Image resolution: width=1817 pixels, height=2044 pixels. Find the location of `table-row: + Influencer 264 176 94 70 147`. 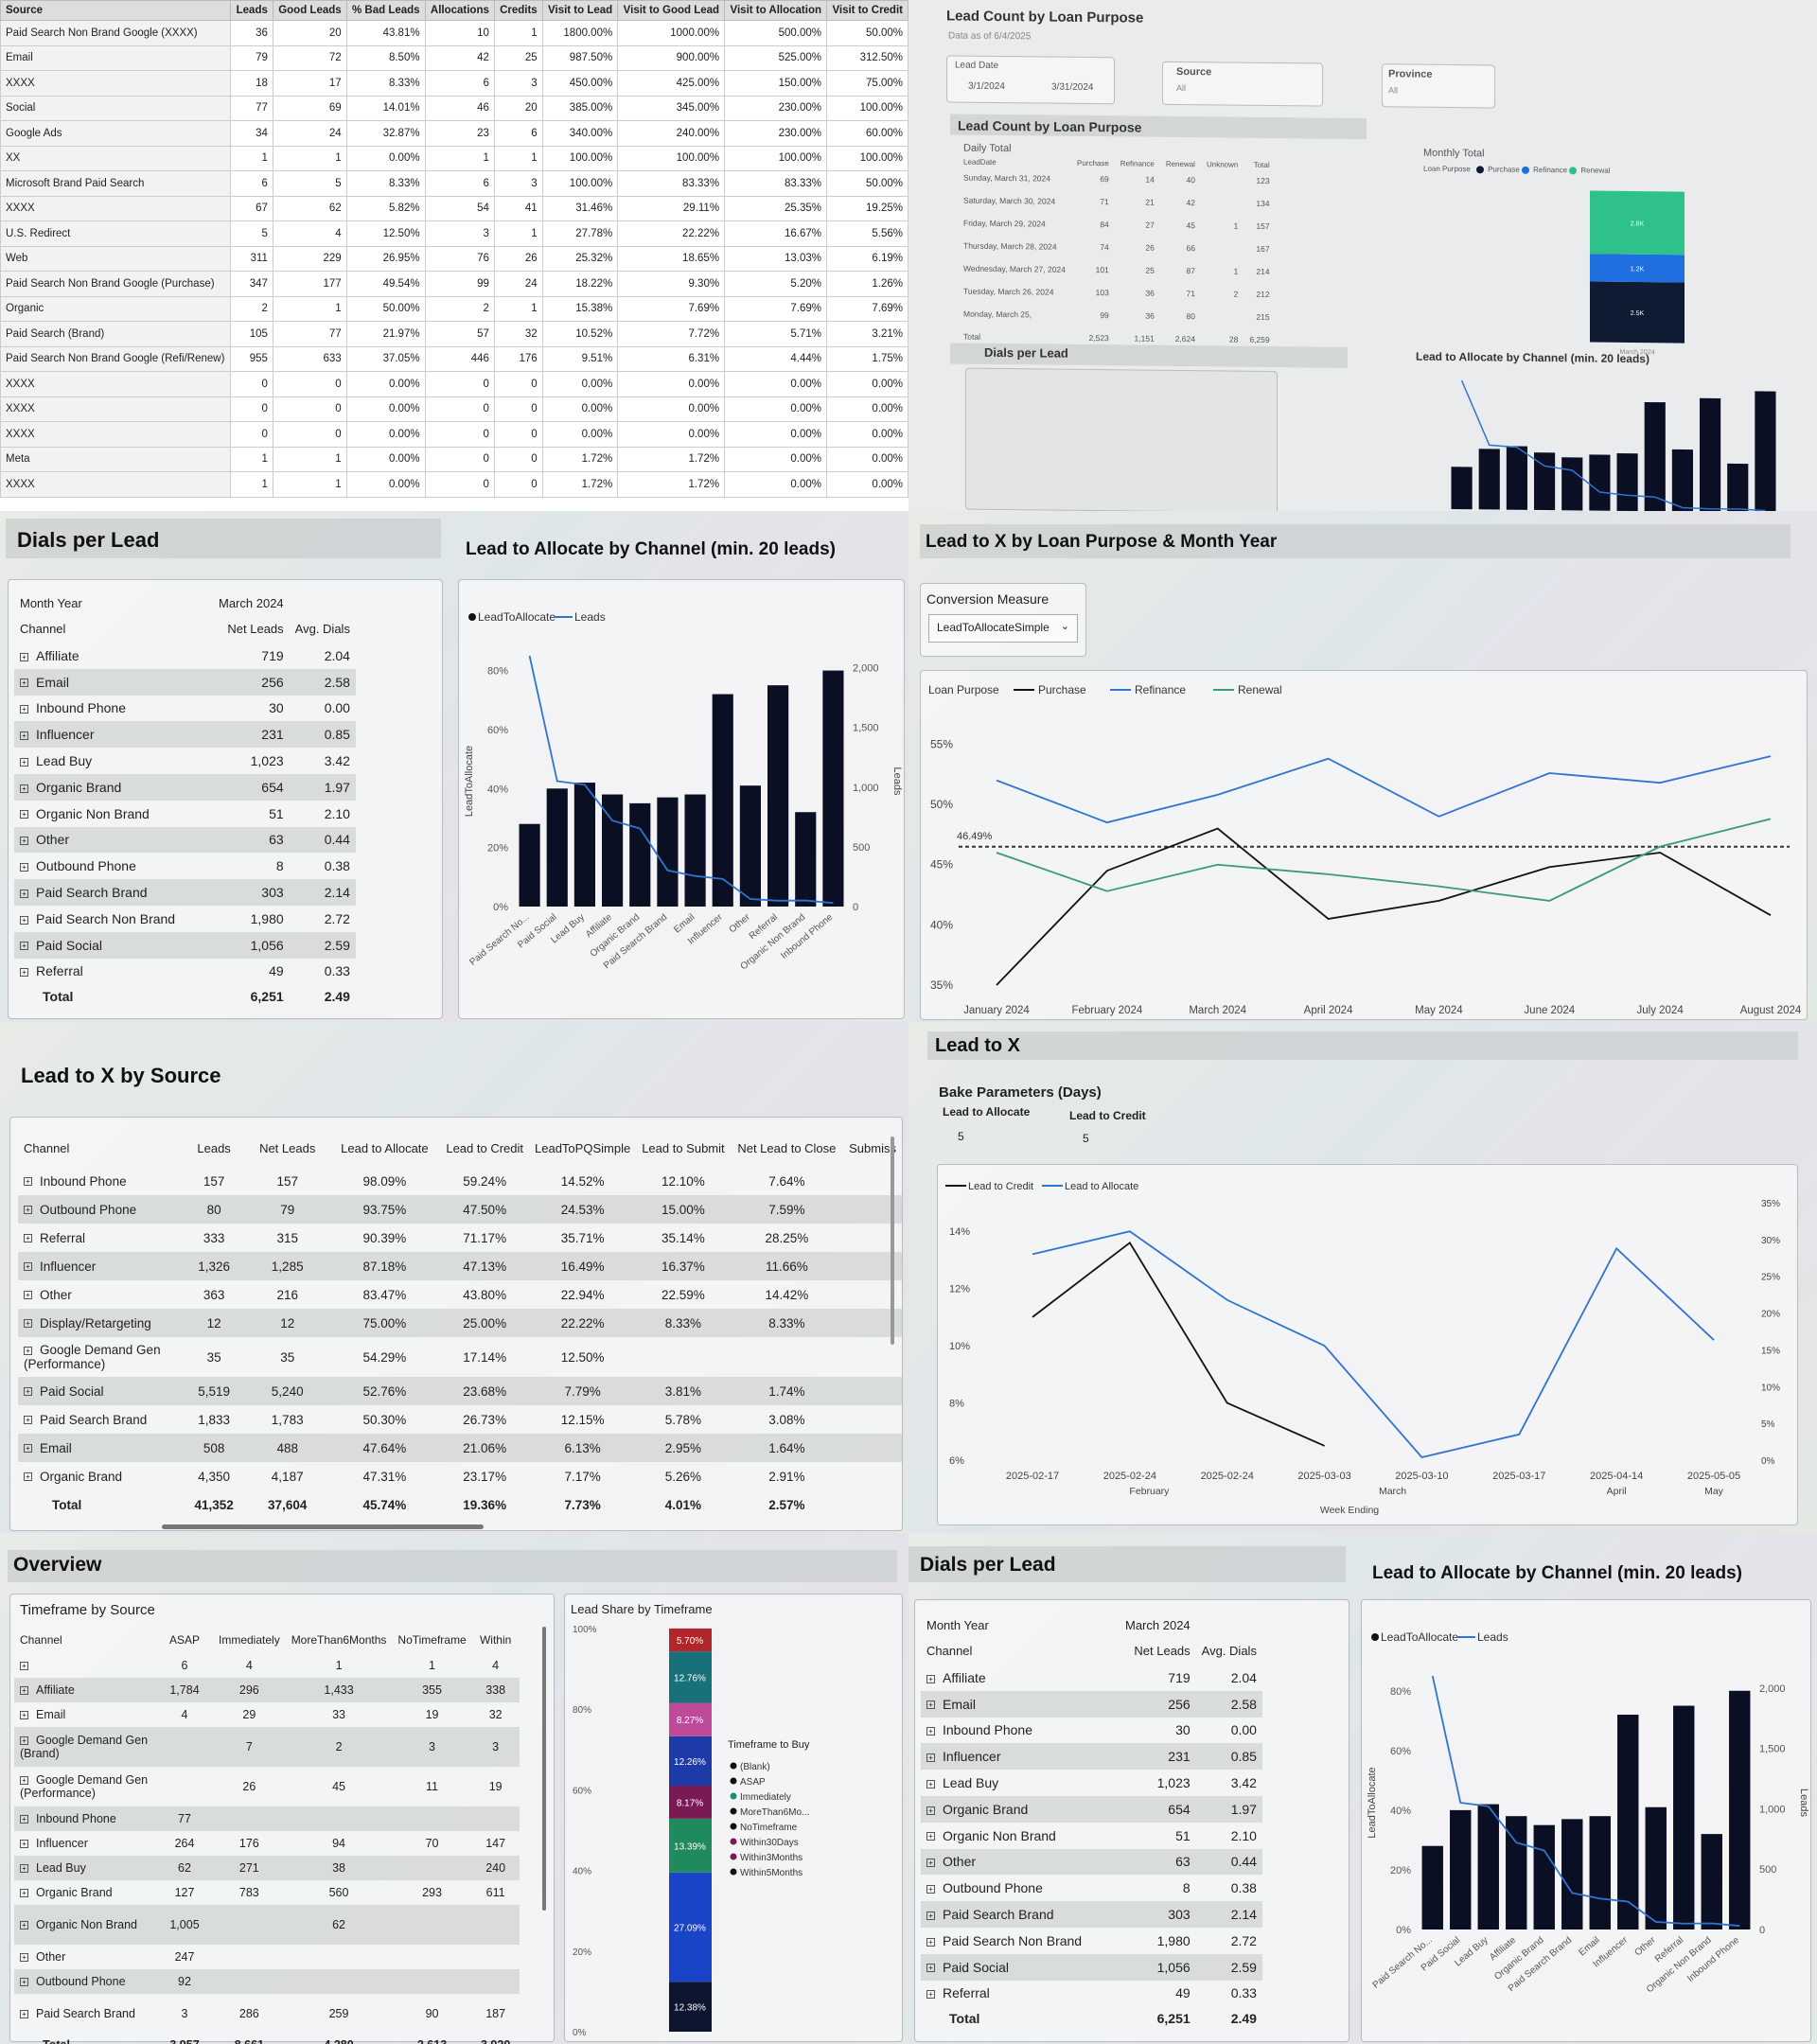

table-row: + Influencer 264 176 94 70 147 is located at coordinates (267, 1843).